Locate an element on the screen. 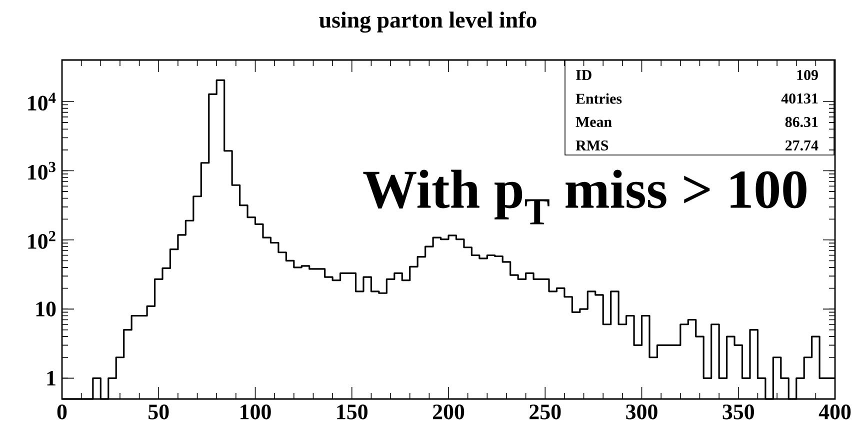  annotation: ID is located at coordinates (584, 75).